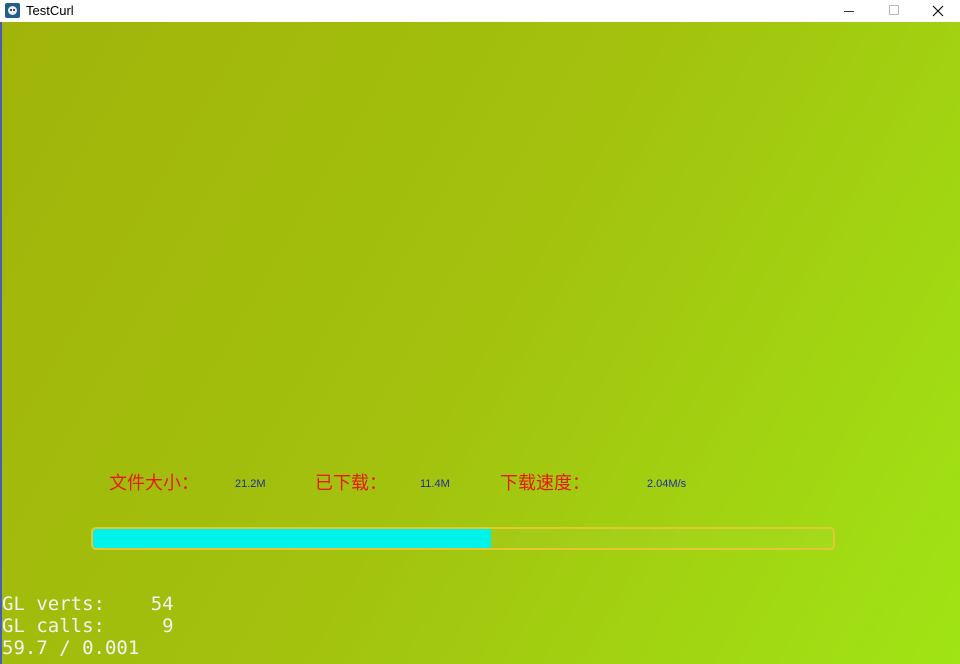 This screenshot has height=664, width=960. What do you see at coordinates (435, 484) in the screenshot?
I see `downloaded-value: 11.4M` at bounding box center [435, 484].